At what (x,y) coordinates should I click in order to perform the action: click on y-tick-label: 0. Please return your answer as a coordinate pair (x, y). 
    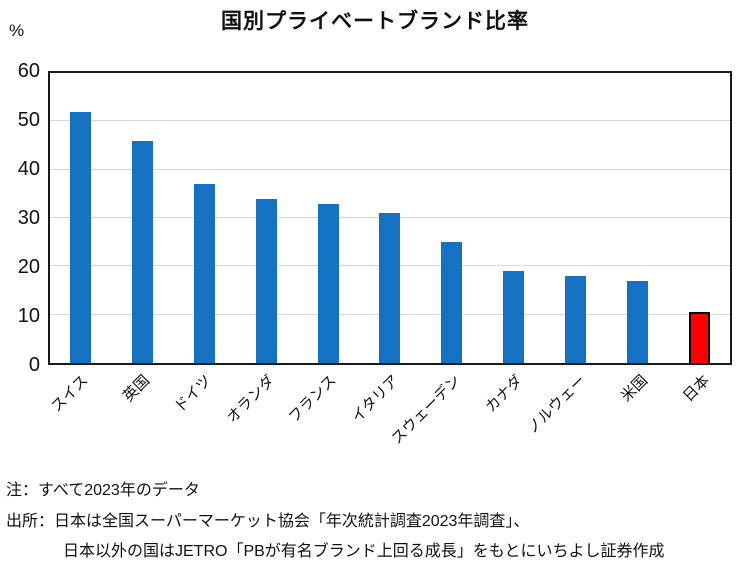
    Looking at the image, I should click on (34, 365).